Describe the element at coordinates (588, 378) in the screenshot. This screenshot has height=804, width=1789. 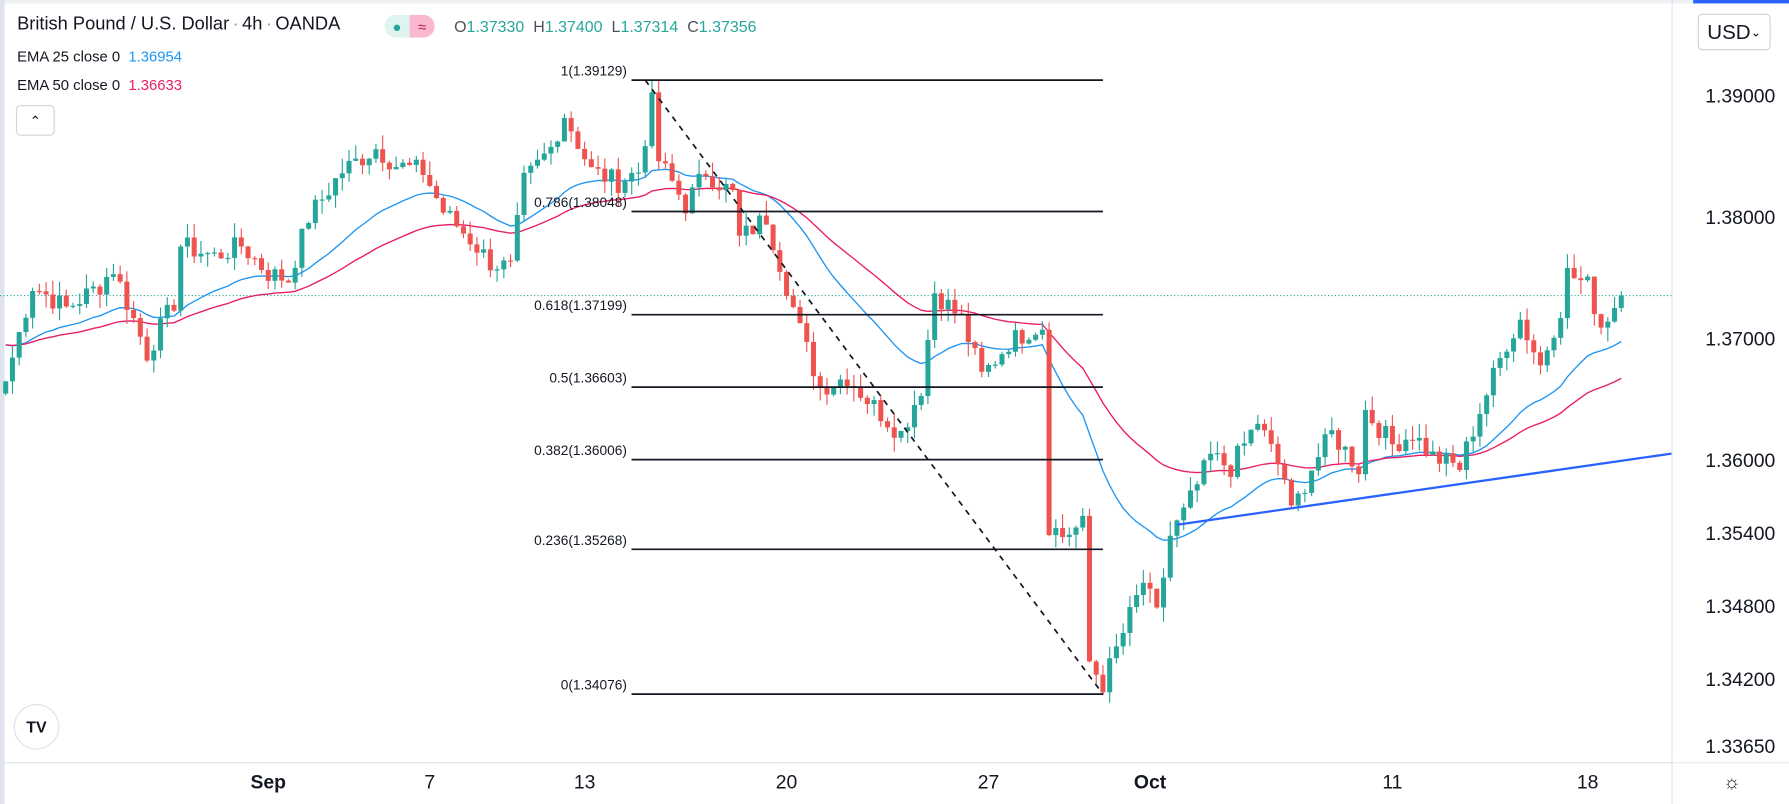
I see `fib-level-label: 0.5(1.36603)` at that location.